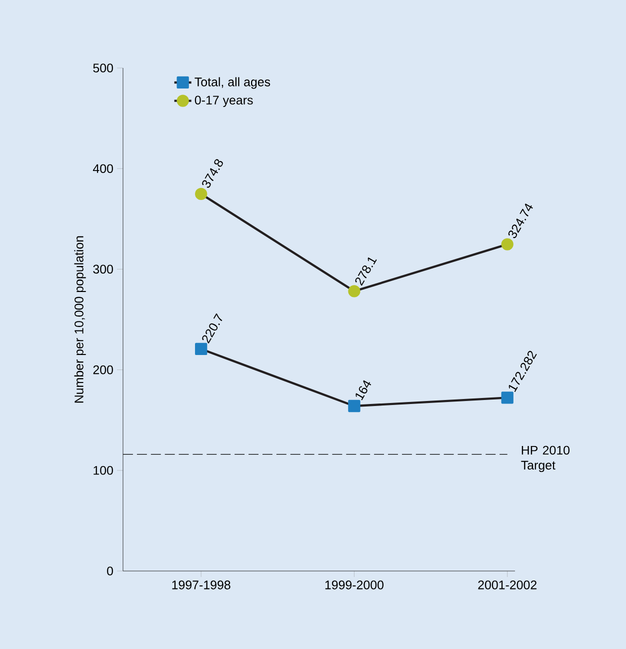  Describe the element at coordinates (80, 319) in the screenshot. I see `y-axis-title: Number per 10,000 population` at that location.